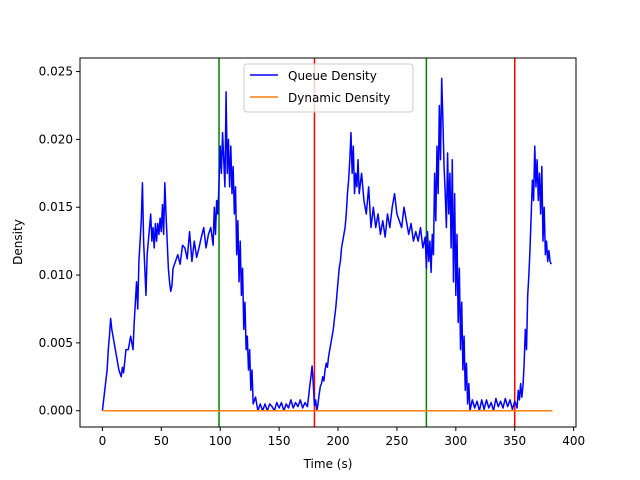 This screenshot has height=480, width=640. Describe the element at coordinates (328, 464) in the screenshot. I see `x-axis-label: Time (s)` at that location.